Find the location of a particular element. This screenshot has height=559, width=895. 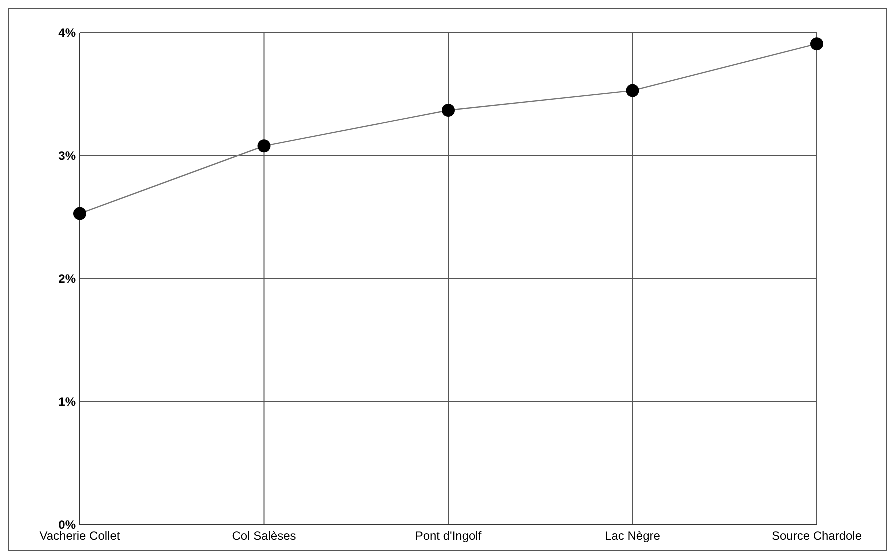

x-tick-label: Source Chardole is located at coordinates (817, 536).